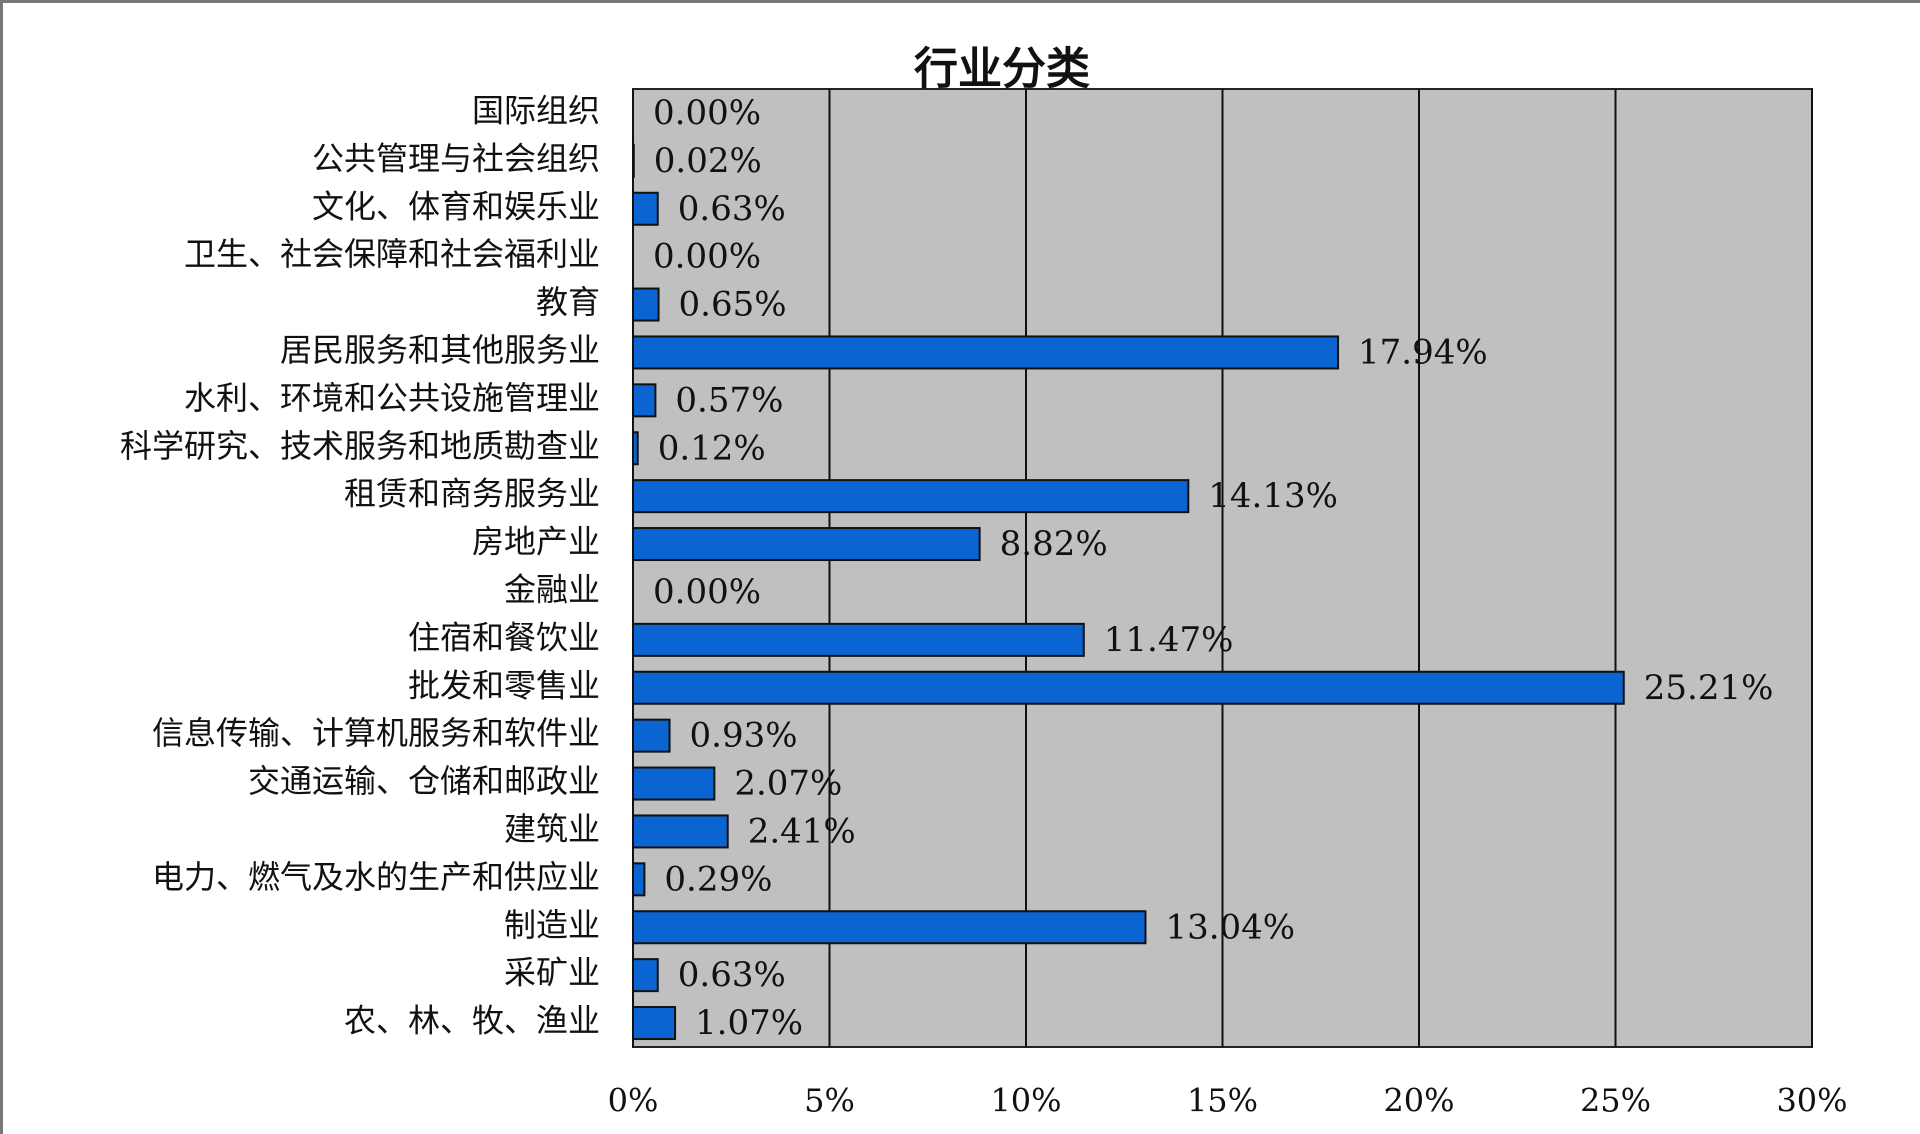 This screenshot has height=1134, width=1920. Describe the element at coordinates (1054, 544) in the screenshot. I see `data-label: 8.82%` at that location.